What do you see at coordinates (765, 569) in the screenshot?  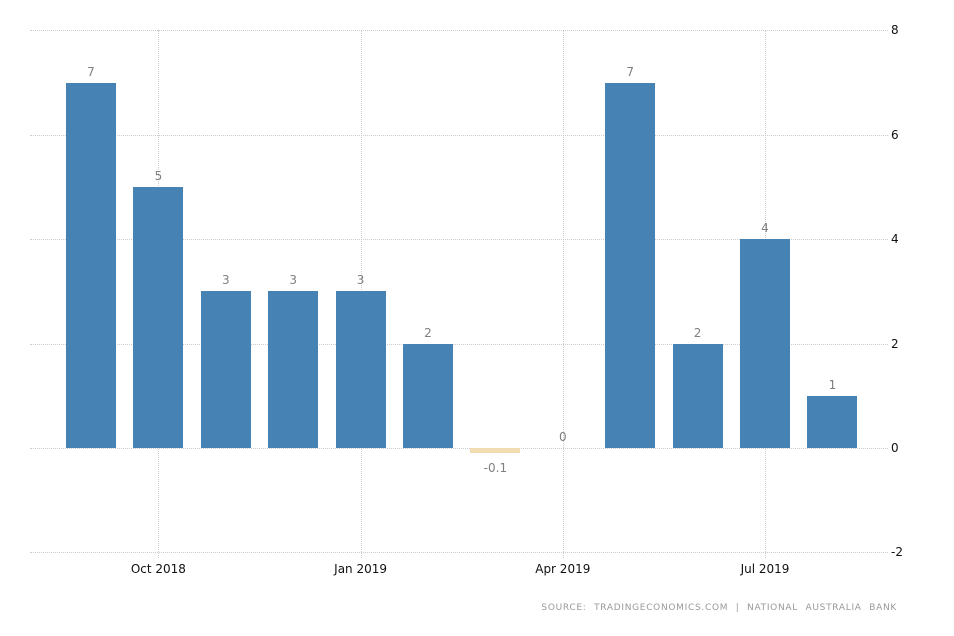 I see `x-axis-tick-label: Jul 2019` at bounding box center [765, 569].